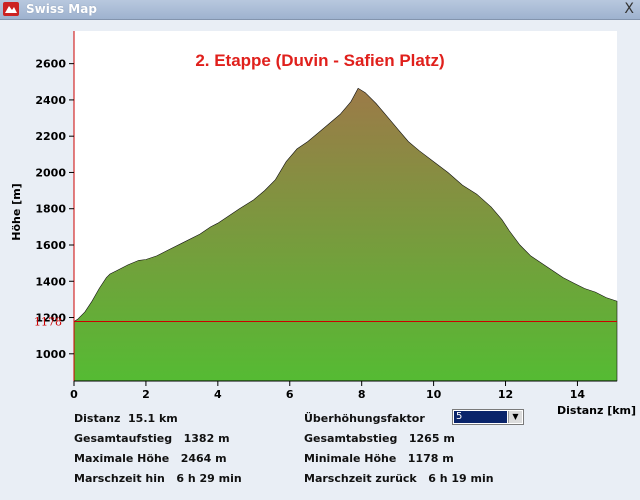  What do you see at coordinates (505, 394) in the screenshot?
I see `x-tick-label: 12` at bounding box center [505, 394].